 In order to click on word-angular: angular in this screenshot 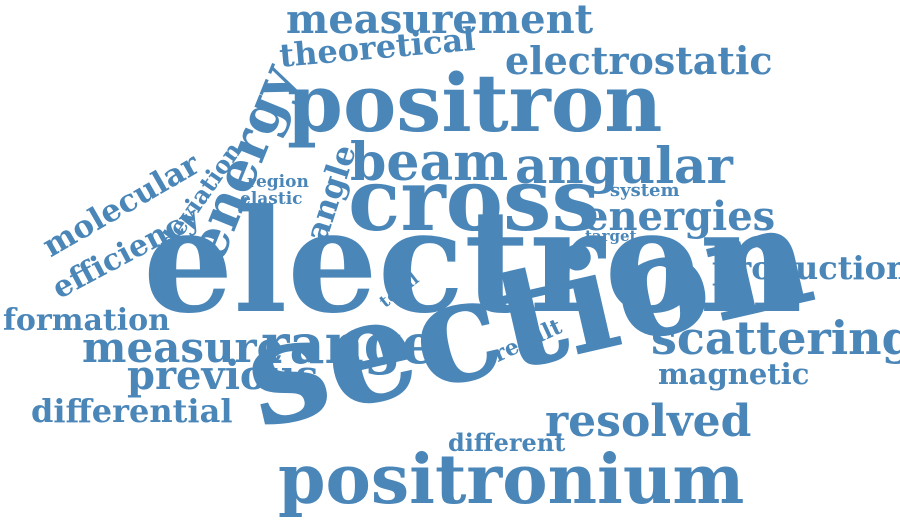, I will do `click(624, 165)`.